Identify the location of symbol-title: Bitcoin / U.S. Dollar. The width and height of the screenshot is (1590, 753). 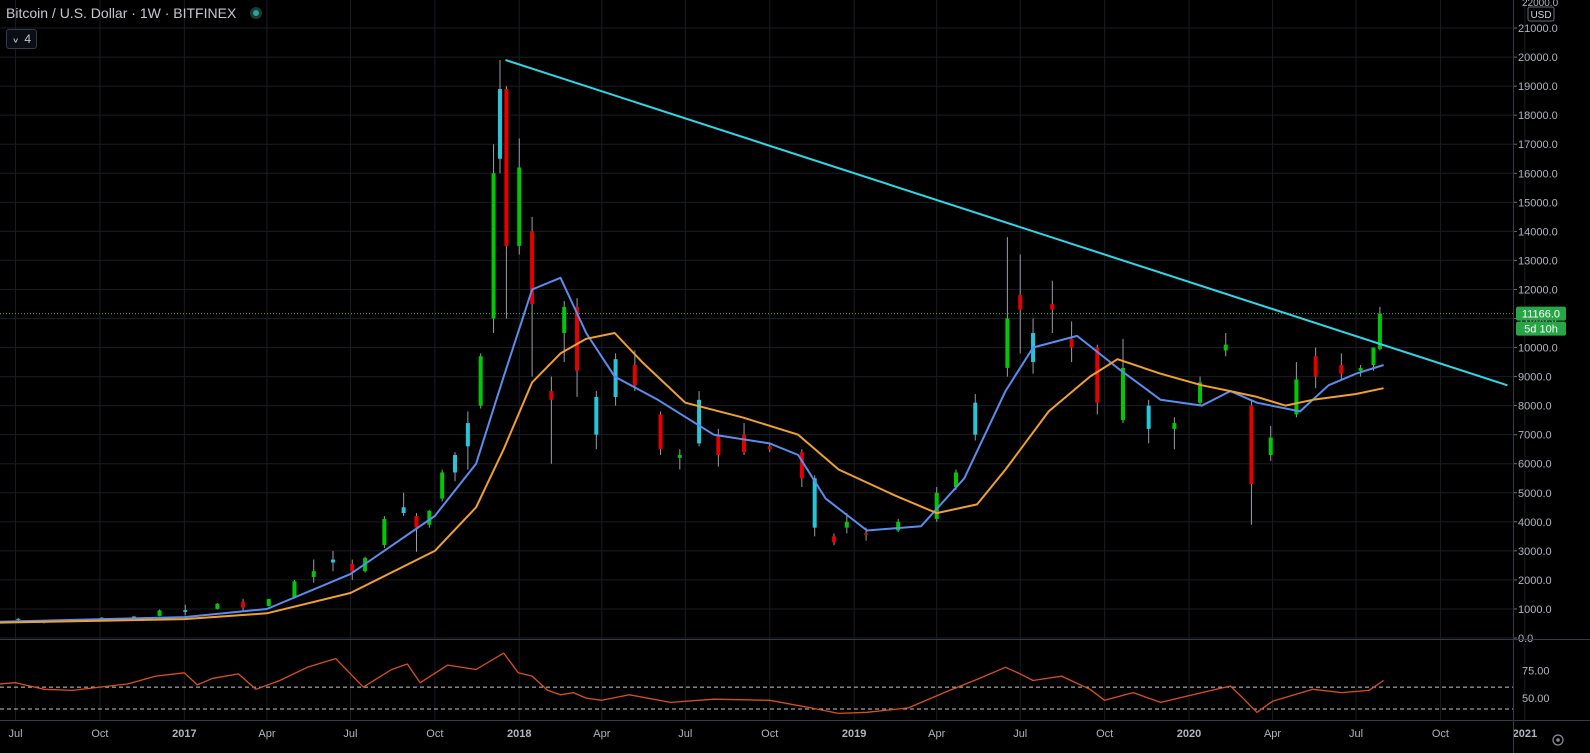
(67, 13).